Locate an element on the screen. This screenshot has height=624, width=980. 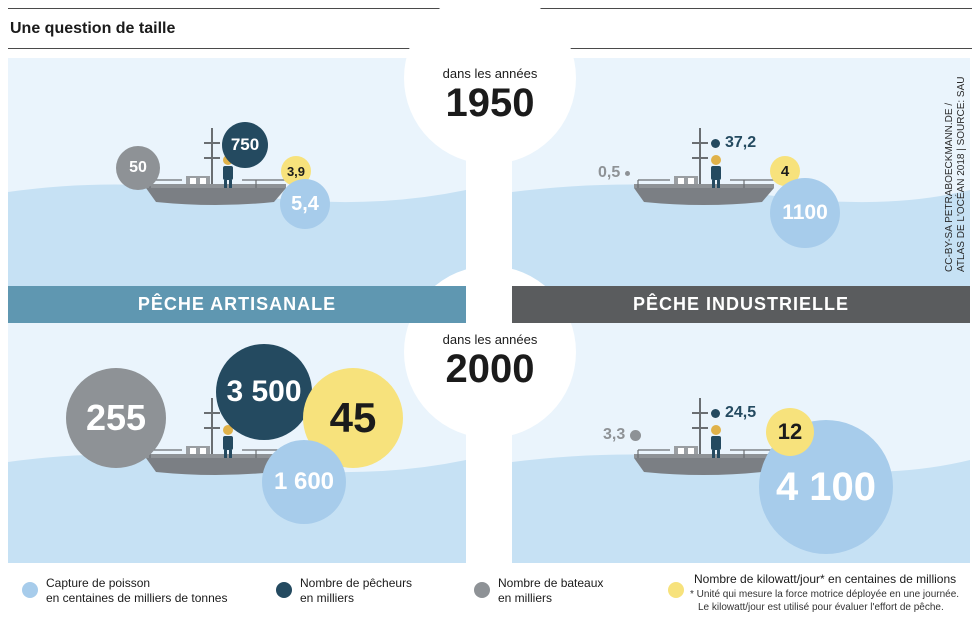
fishers-swatch-icon is located at coordinates (284, 590).